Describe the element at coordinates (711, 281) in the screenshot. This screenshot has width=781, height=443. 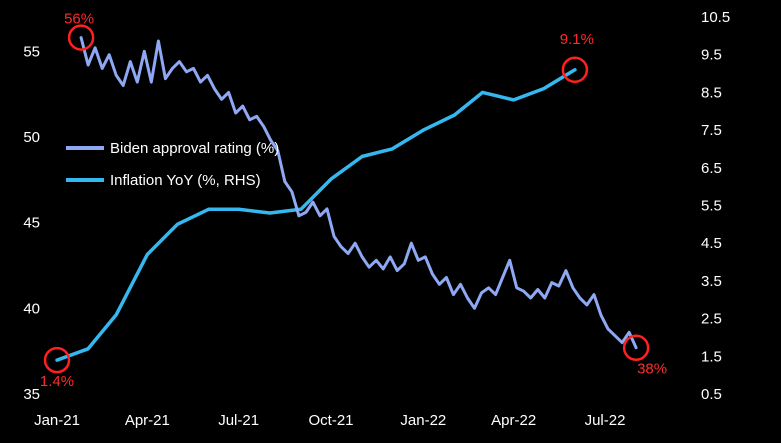
I see `right-axis-tick-3.5: 3.5` at that location.